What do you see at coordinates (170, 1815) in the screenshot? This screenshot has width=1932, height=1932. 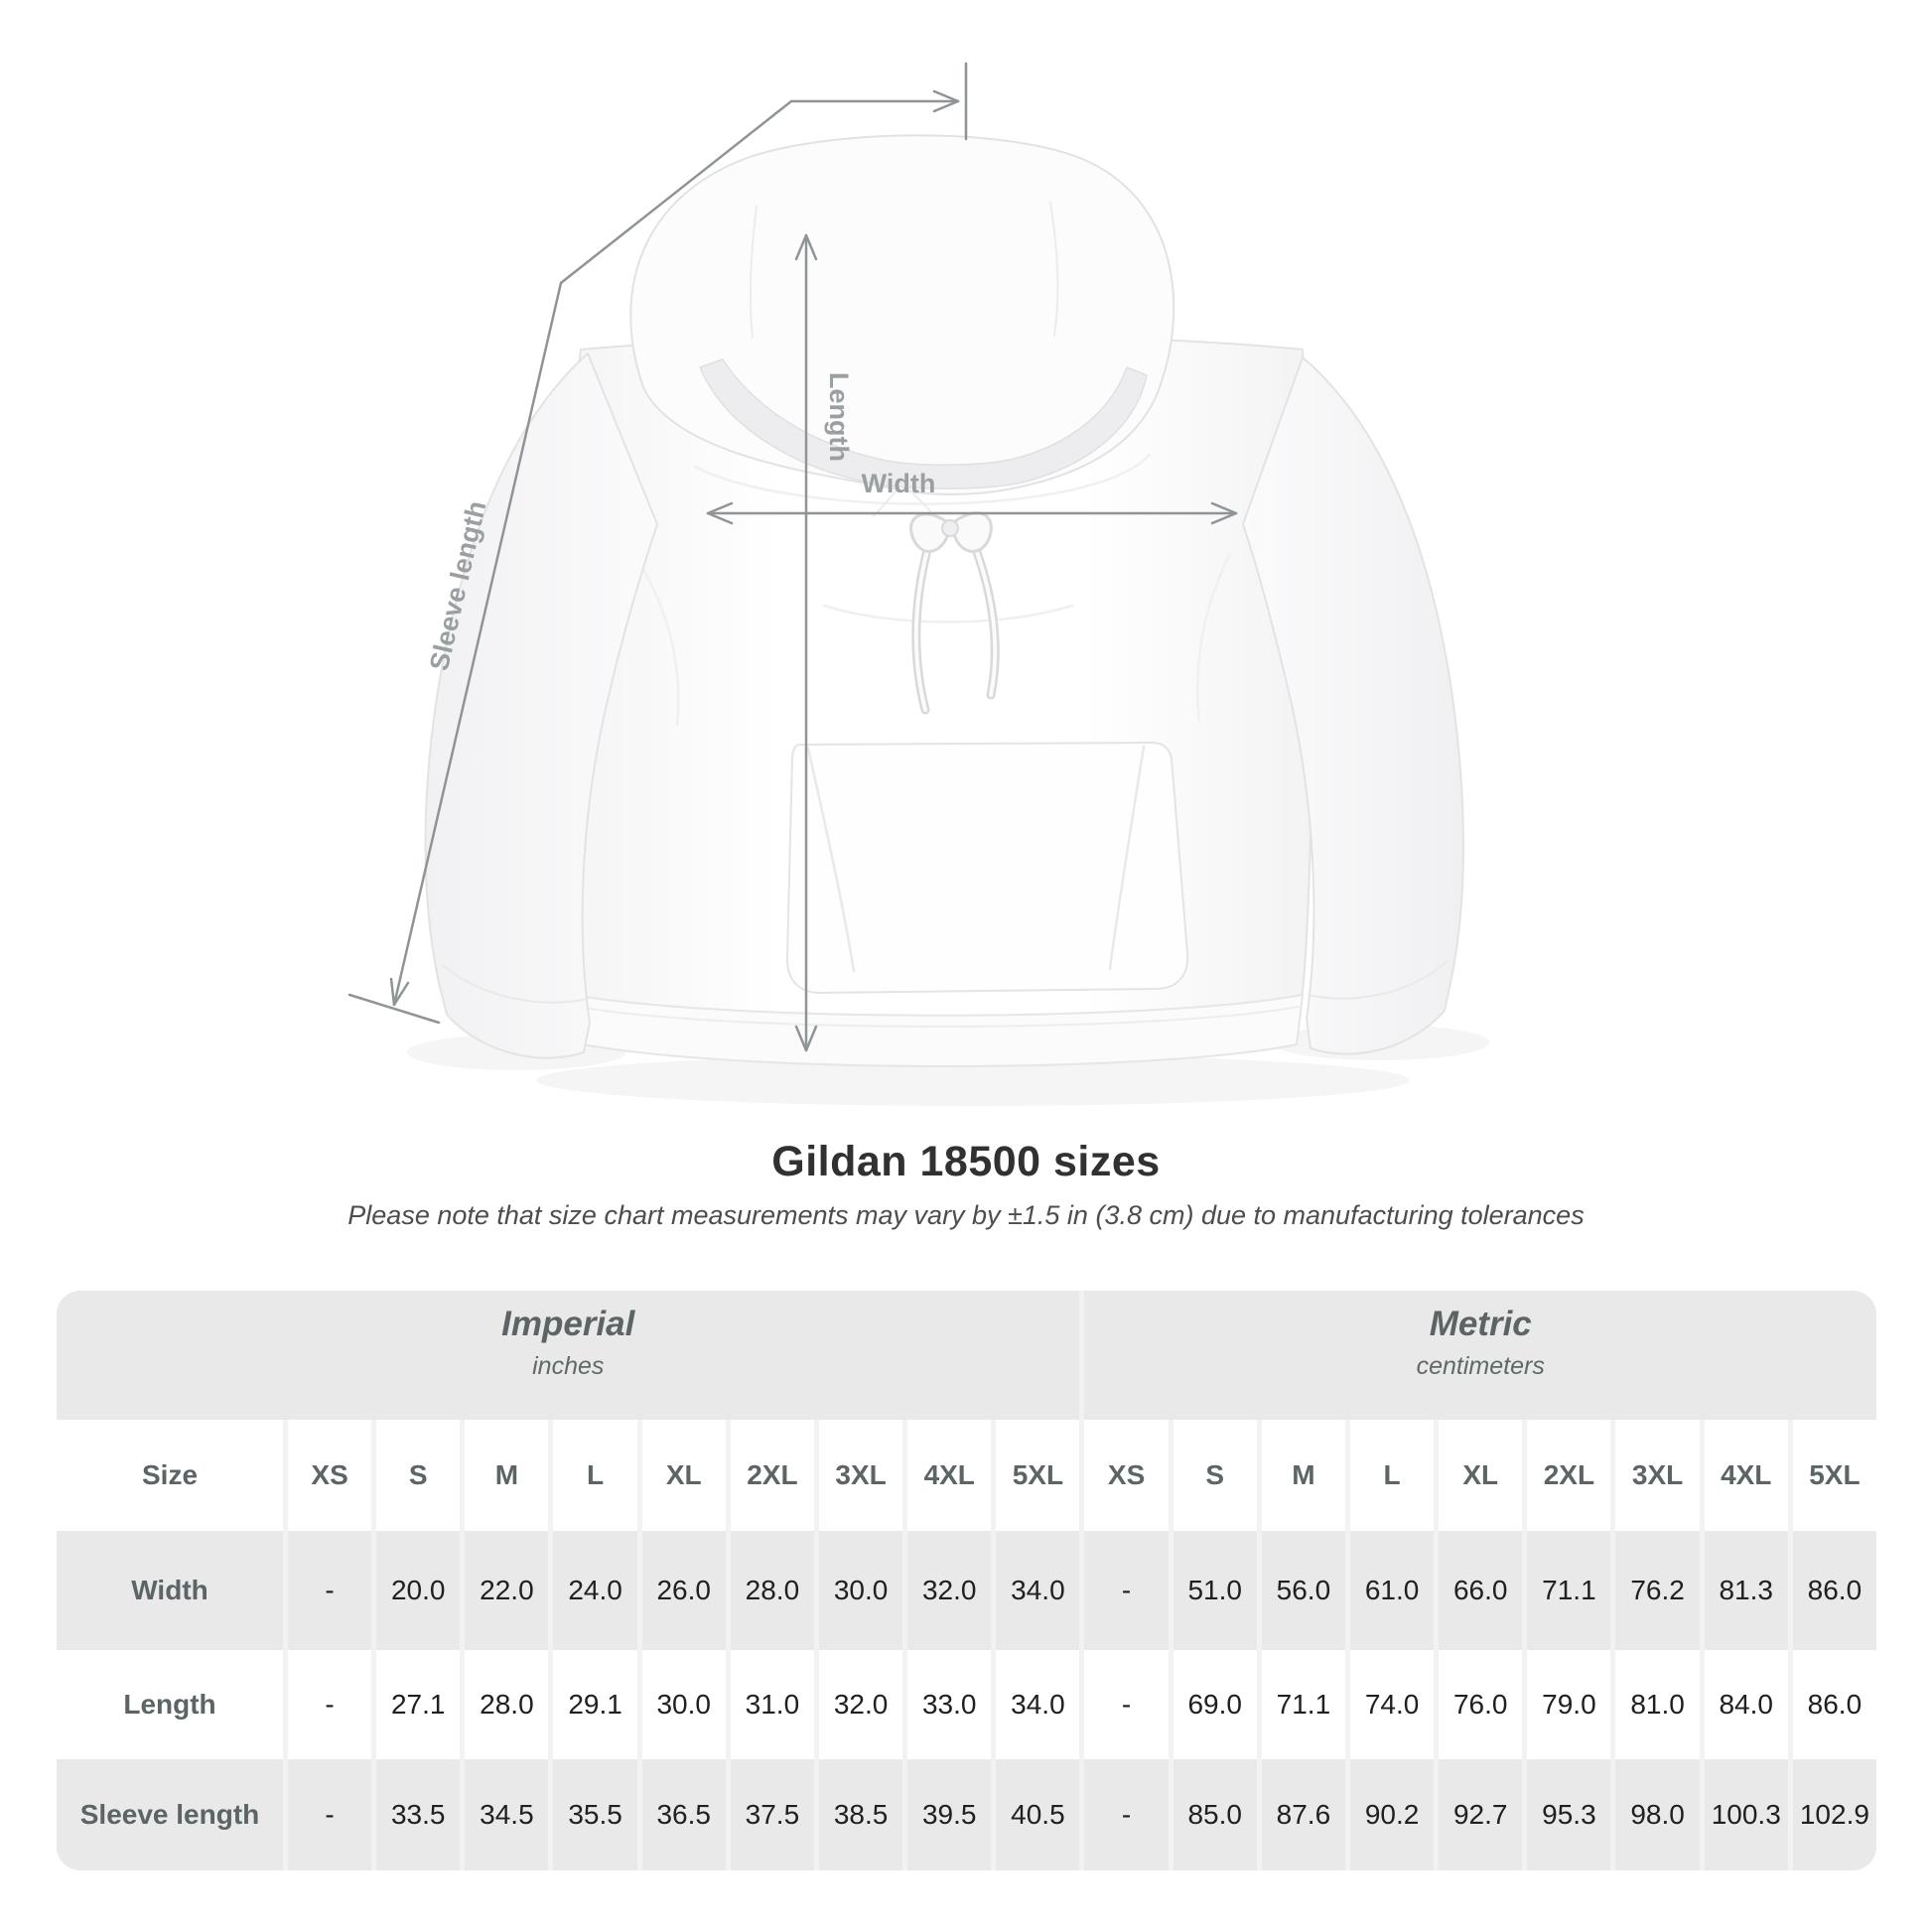 I see `row-label: Sleeve length` at bounding box center [170, 1815].